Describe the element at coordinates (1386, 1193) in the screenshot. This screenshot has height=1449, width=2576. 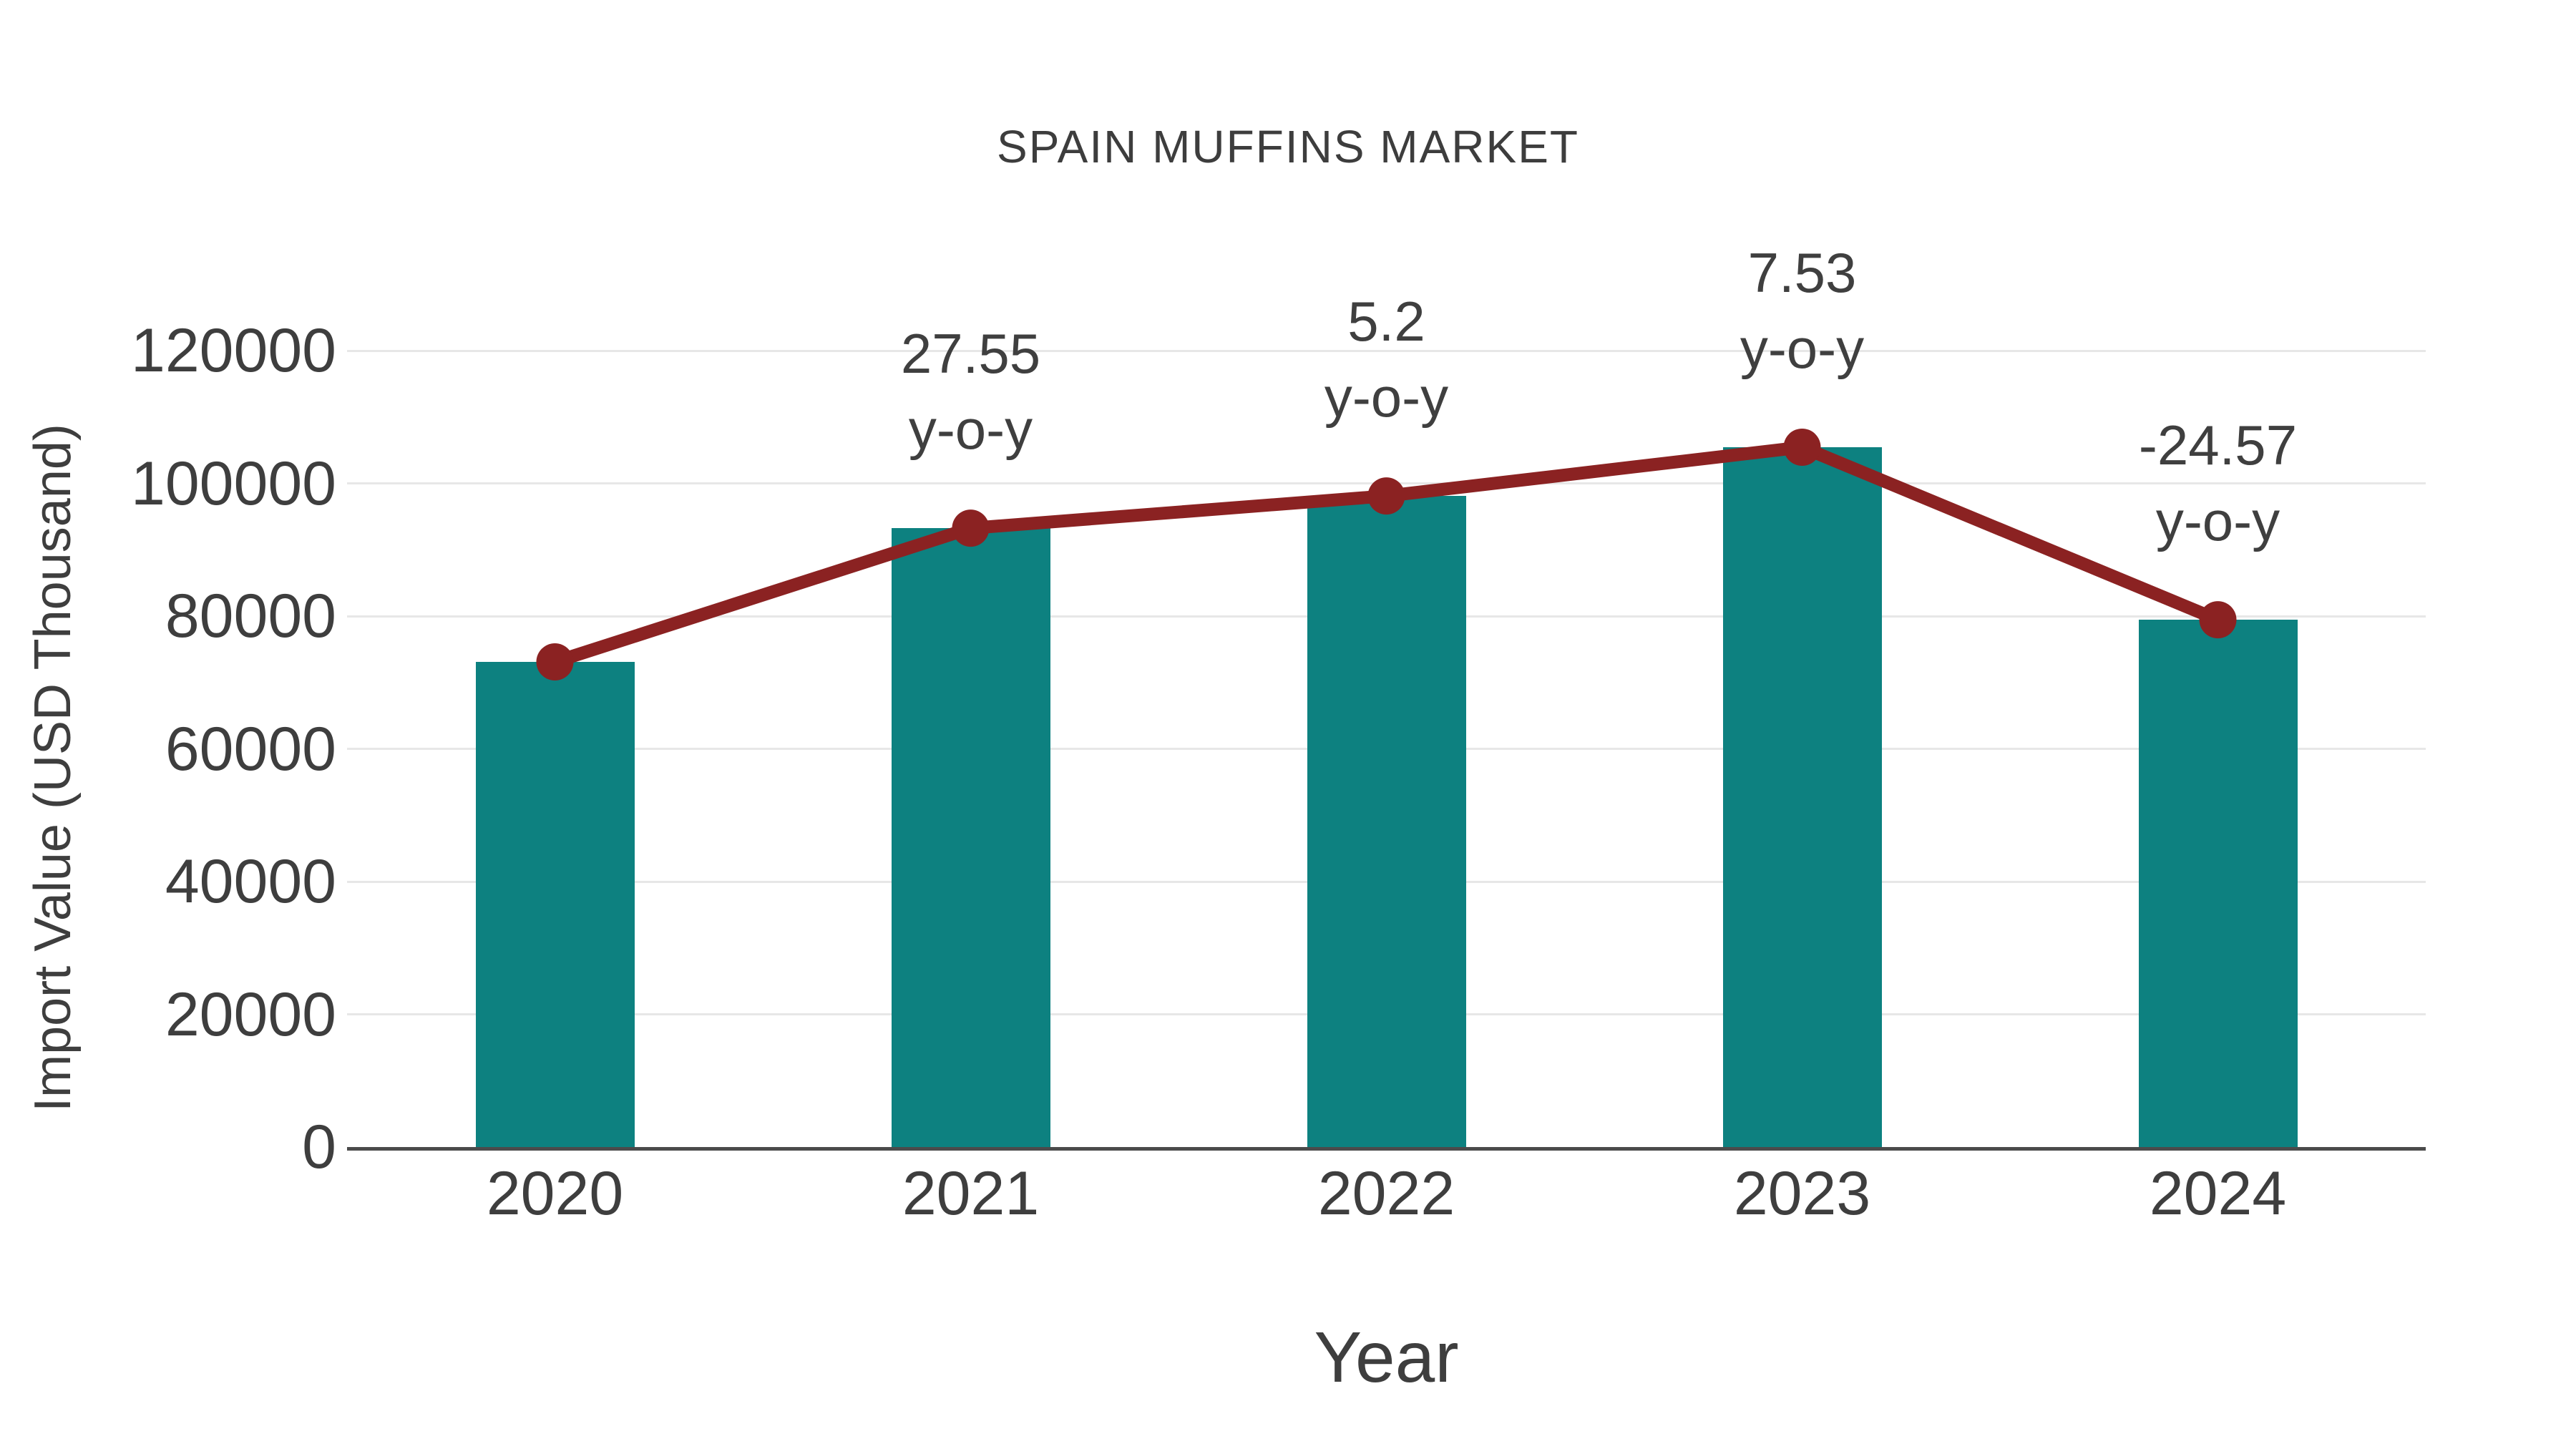
I see `x-tick-label-2022: 2022` at that location.